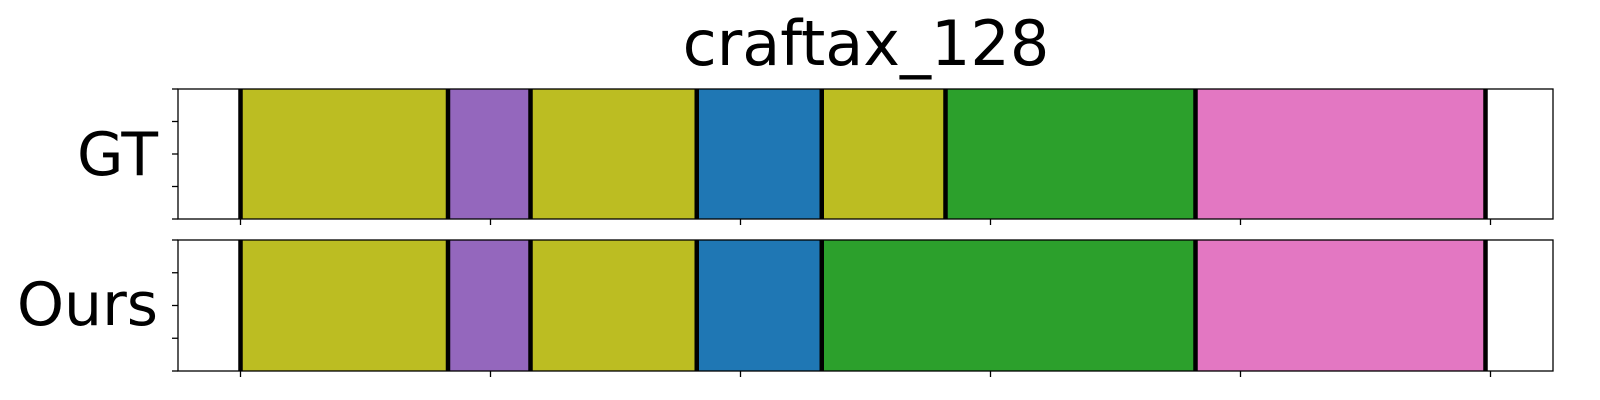 The image size is (1600, 400). I want to click on row-label-ours: Ours, so click(87, 305).